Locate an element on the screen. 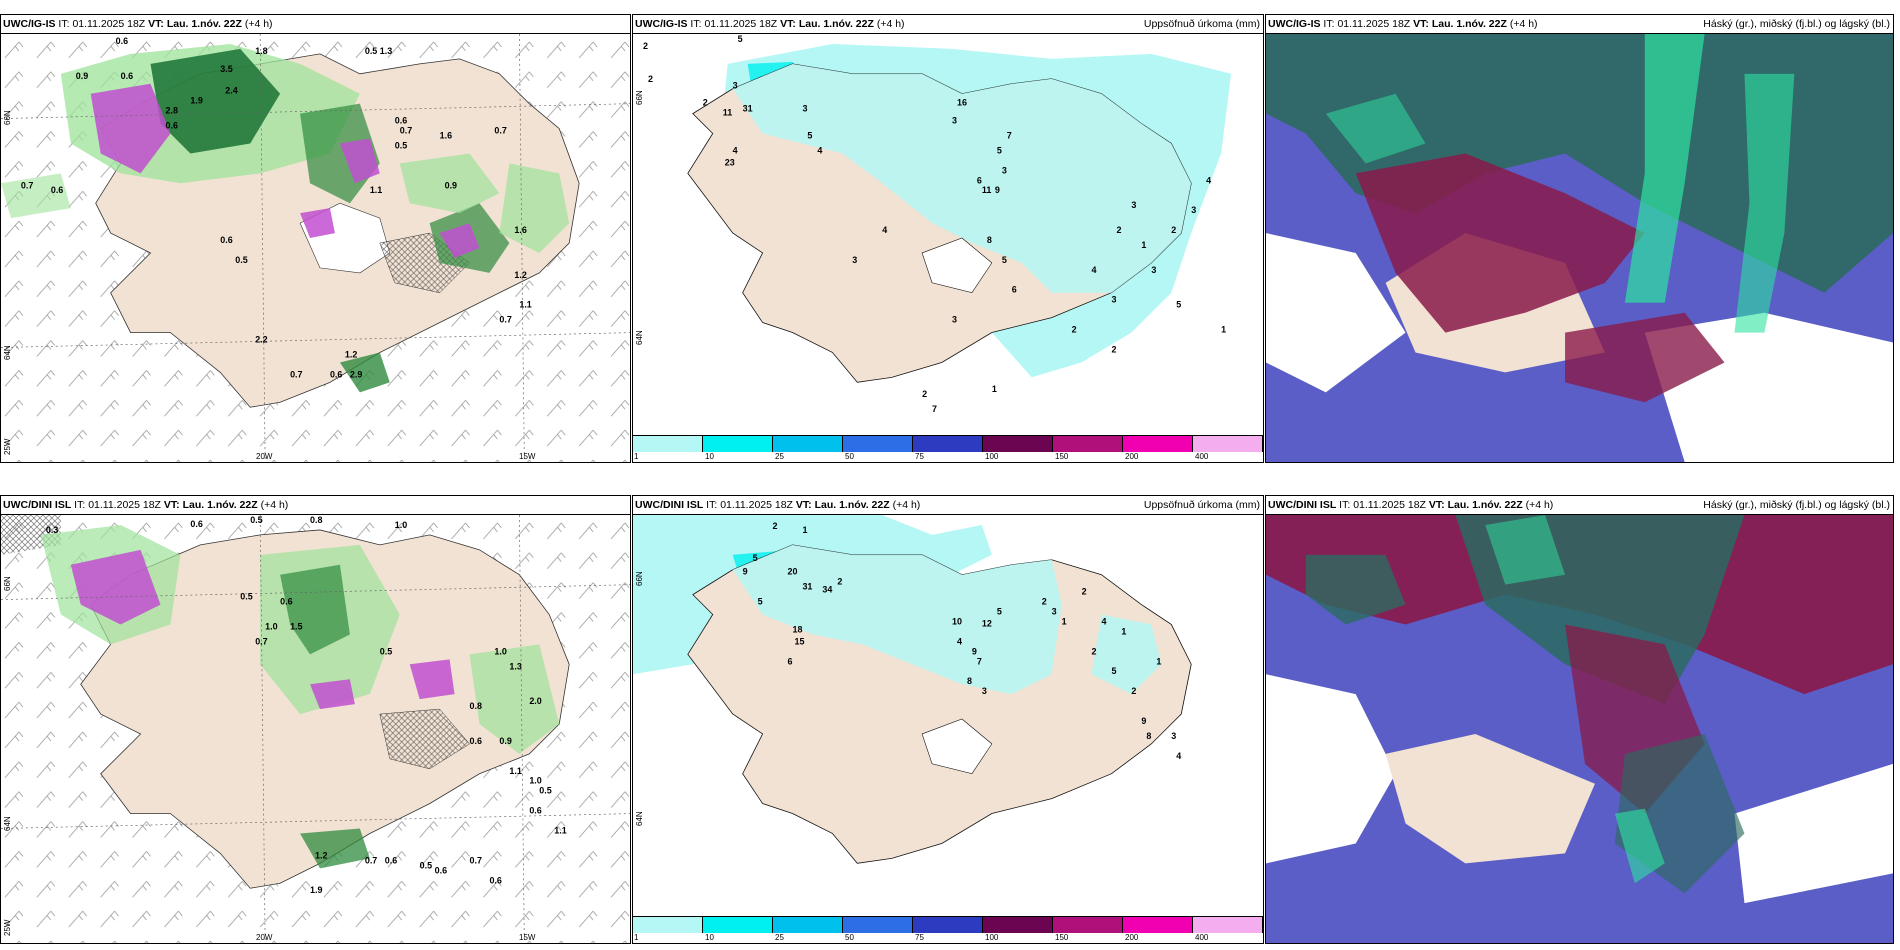  map-value-label: 1.6 is located at coordinates (520, 230).